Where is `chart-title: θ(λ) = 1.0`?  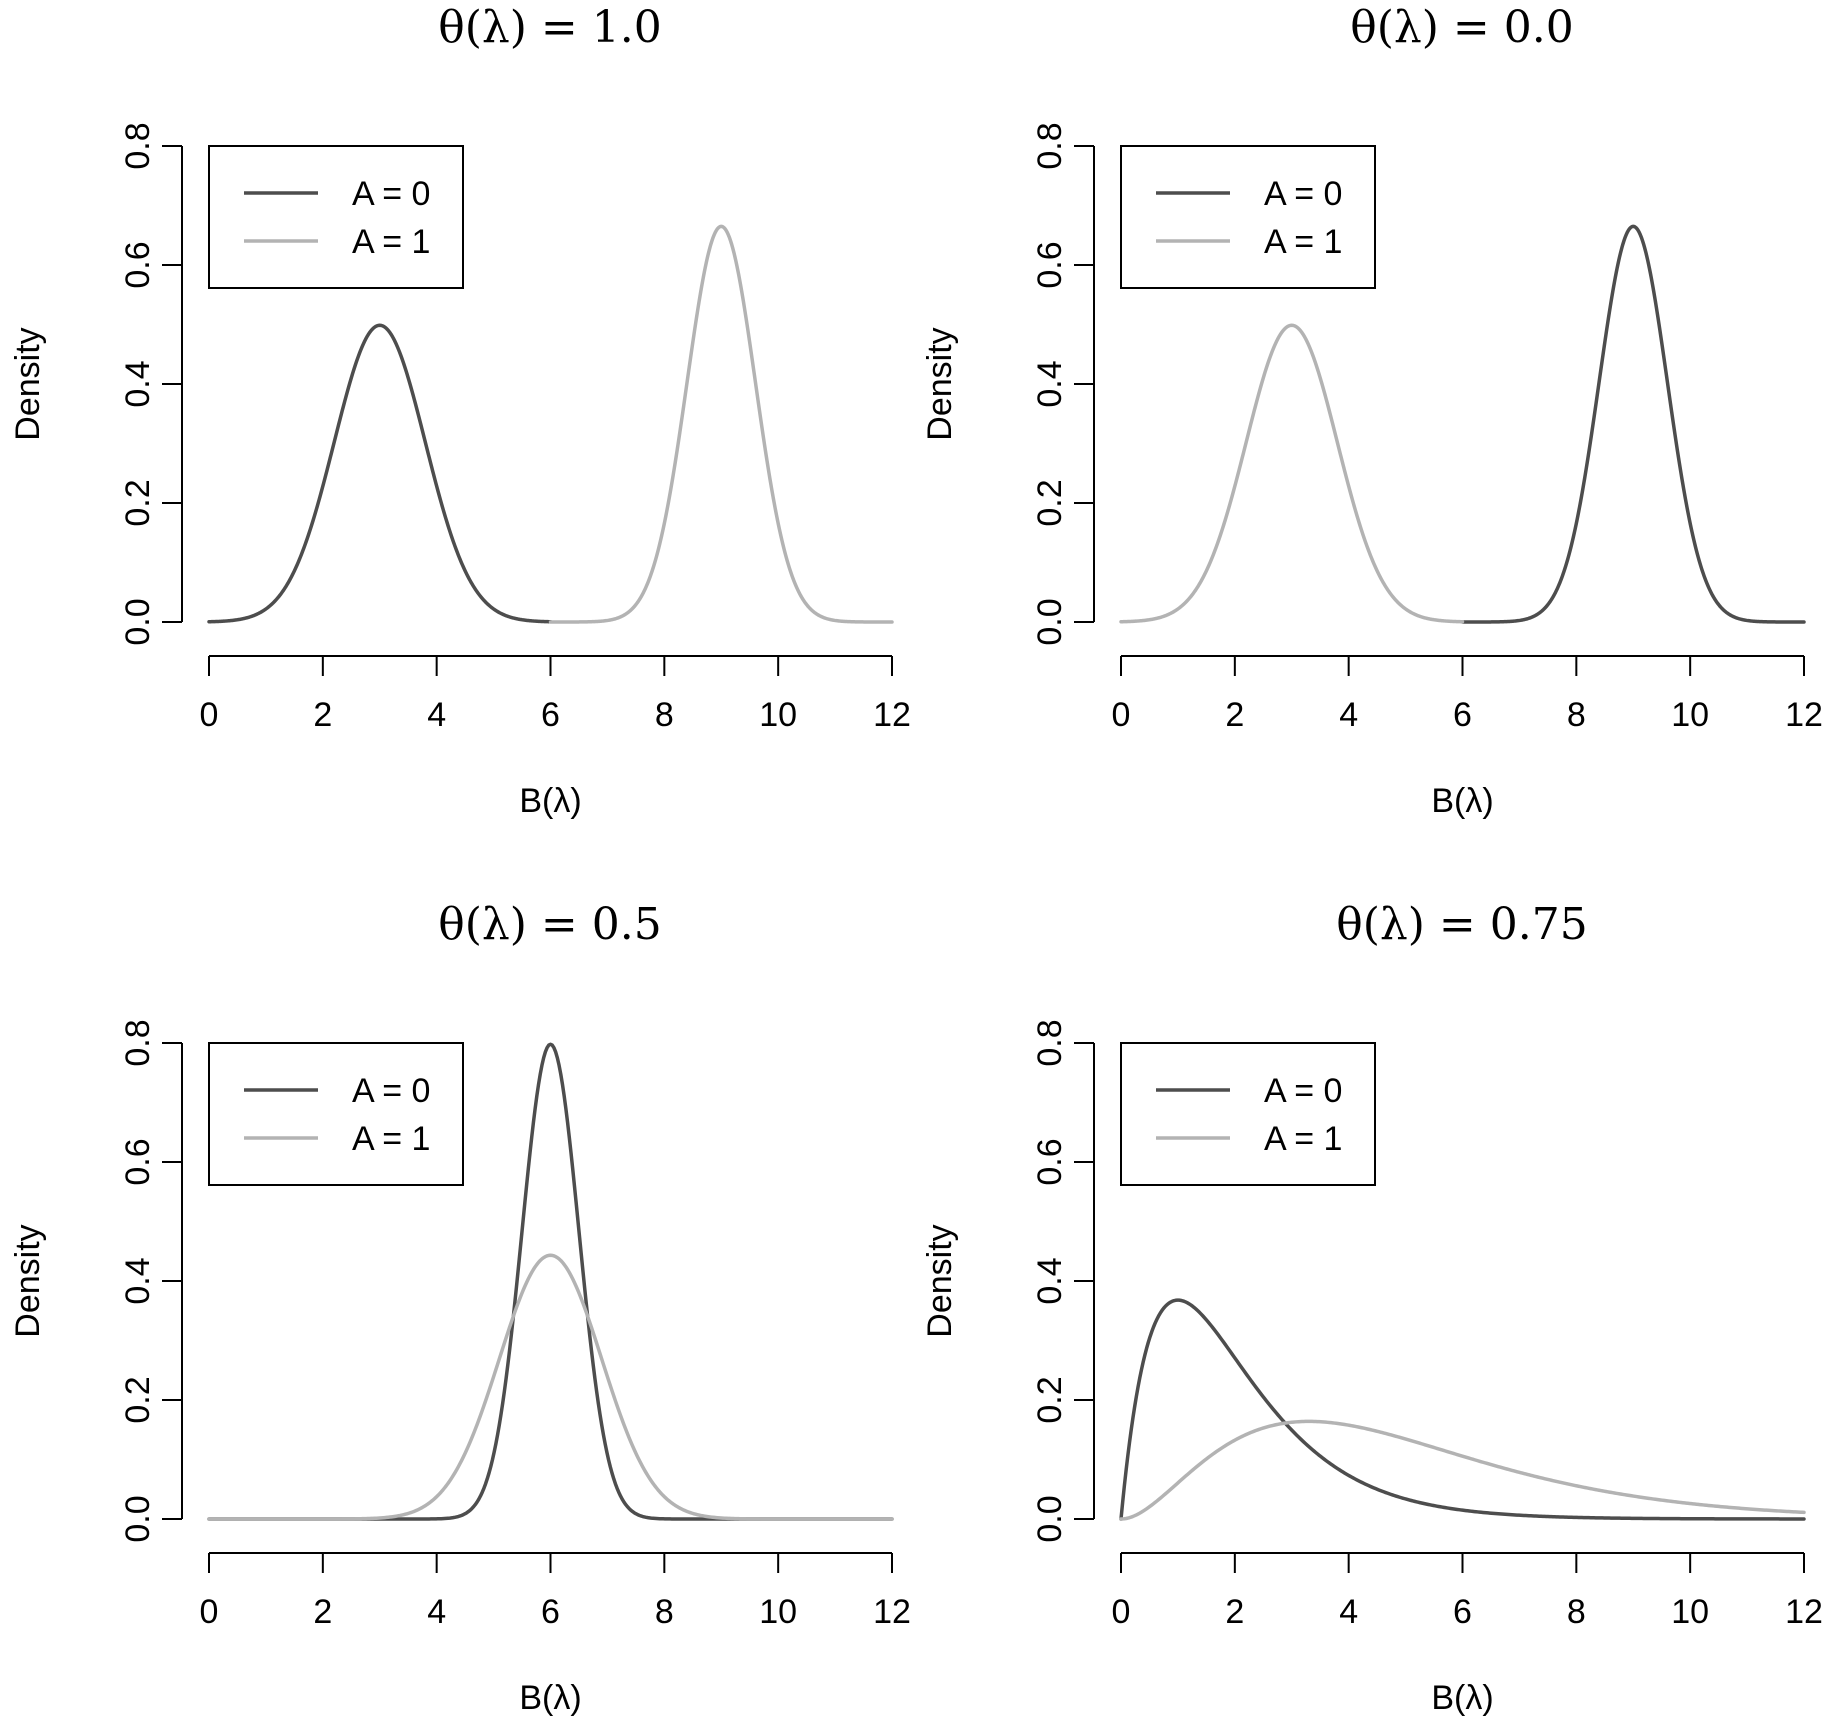
chart-title: θ(λ) = 1.0 is located at coordinates (550, 27).